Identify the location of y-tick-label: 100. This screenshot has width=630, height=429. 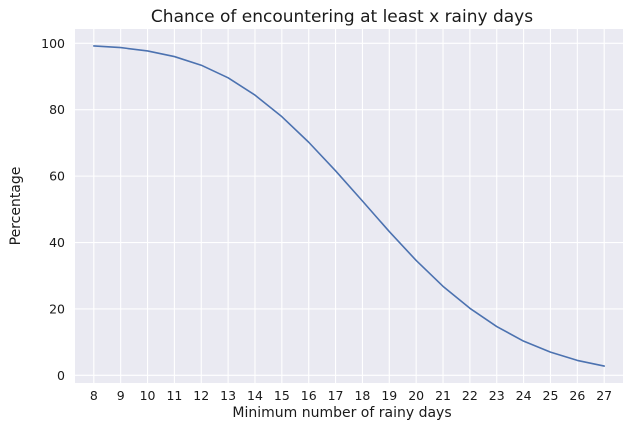
(53, 43).